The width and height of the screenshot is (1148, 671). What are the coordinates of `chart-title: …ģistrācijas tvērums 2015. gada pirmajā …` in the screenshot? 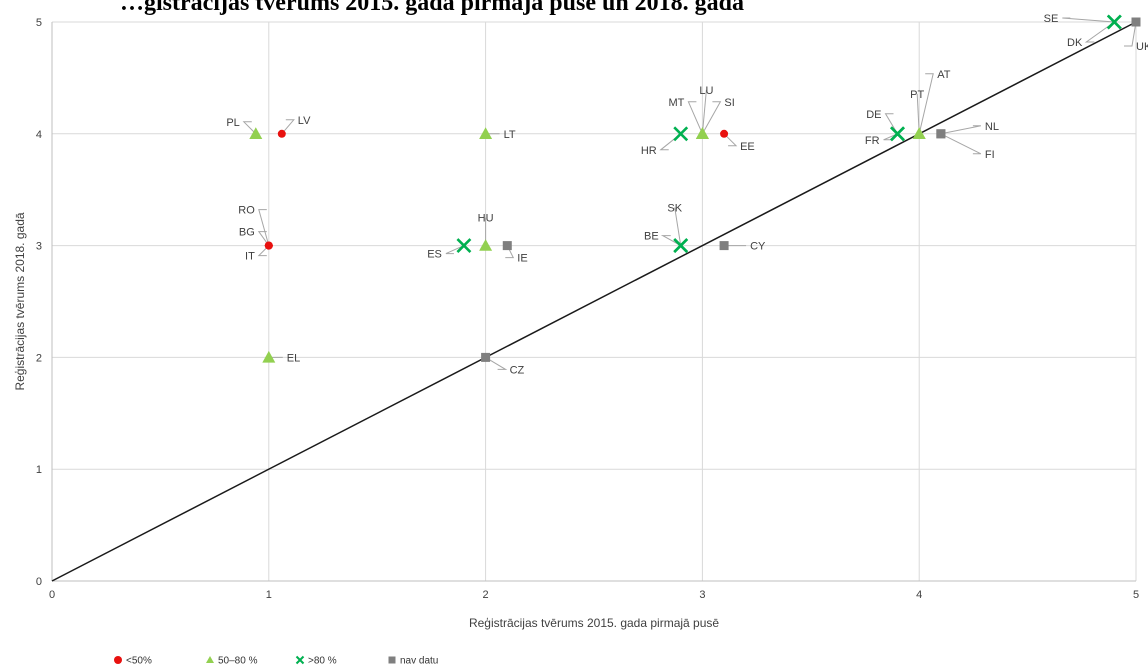 It's located at (432, 8).